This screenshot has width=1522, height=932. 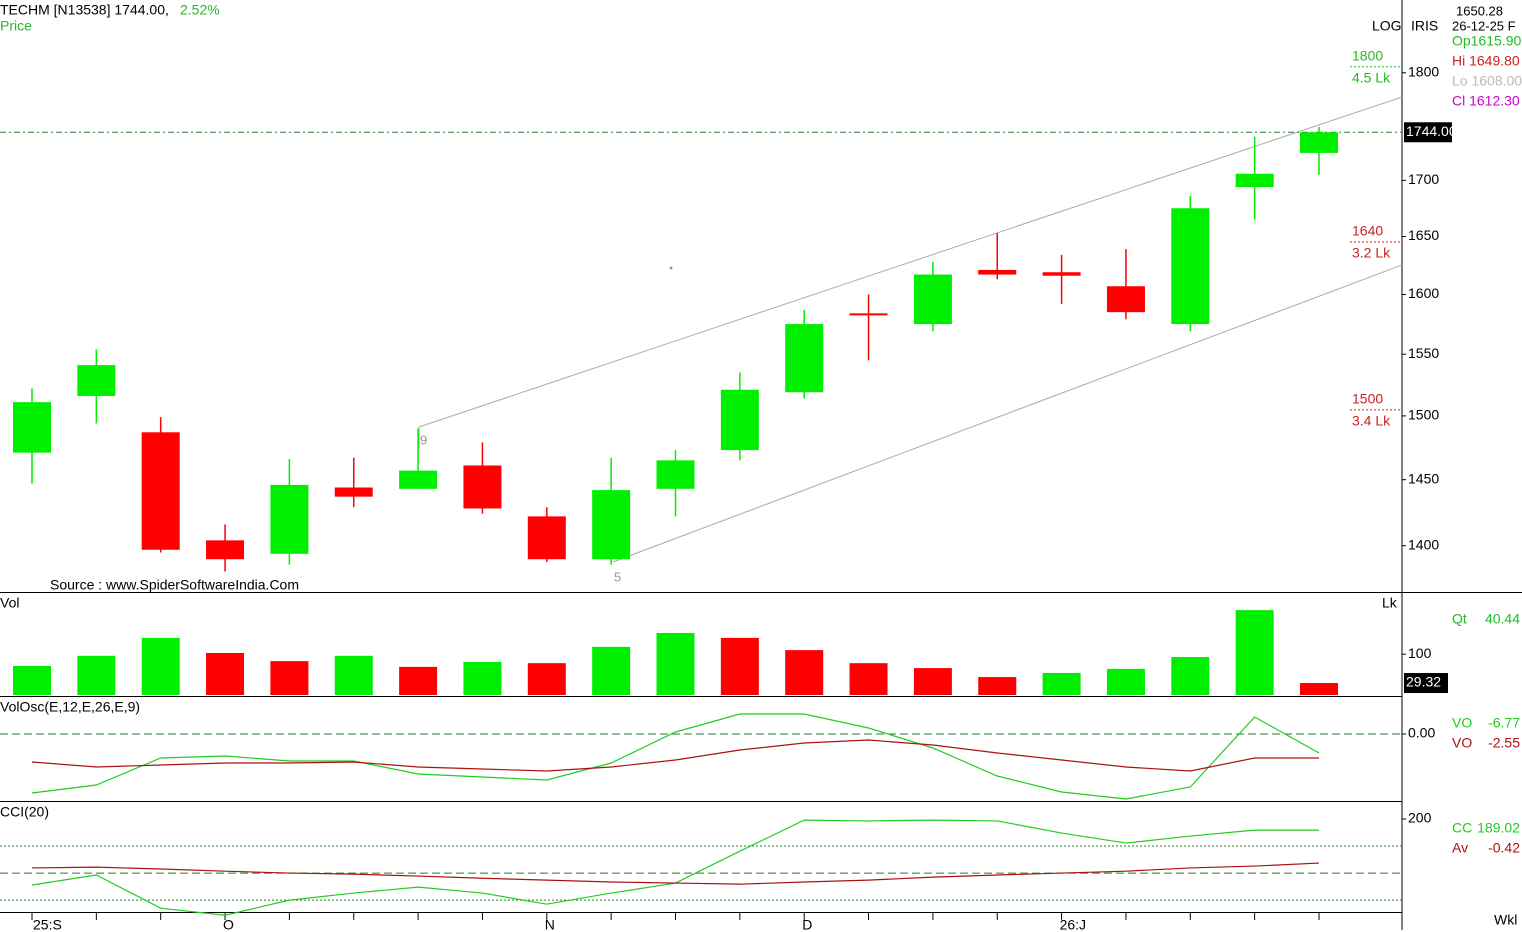 What do you see at coordinates (1423, 293) in the screenshot?
I see `y-tick-label: 1600` at bounding box center [1423, 293].